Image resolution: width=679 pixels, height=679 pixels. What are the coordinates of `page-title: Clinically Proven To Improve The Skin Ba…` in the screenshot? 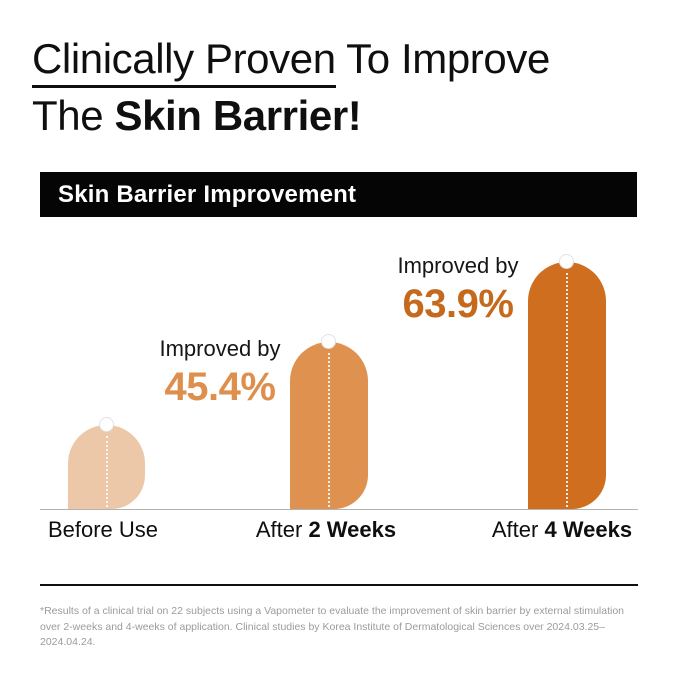 It's located at (291, 87).